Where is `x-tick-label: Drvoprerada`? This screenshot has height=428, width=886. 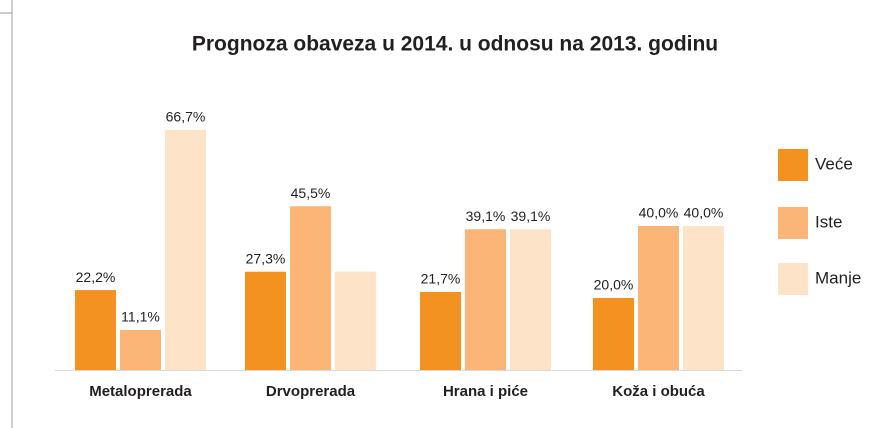 x-tick-label: Drvoprerada is located at coordinates (311, 391).